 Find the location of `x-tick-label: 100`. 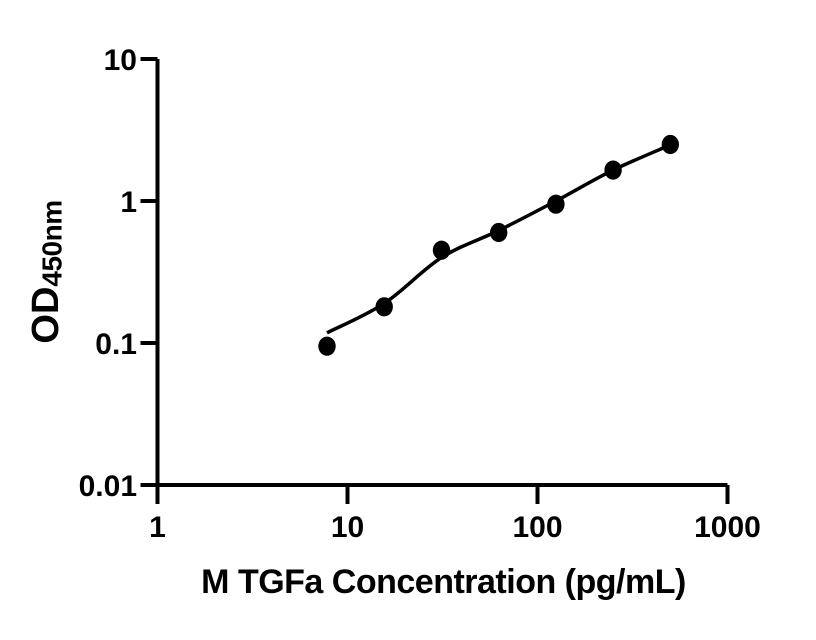

x-tick-label: 100 is located at coordinates (537, 527).